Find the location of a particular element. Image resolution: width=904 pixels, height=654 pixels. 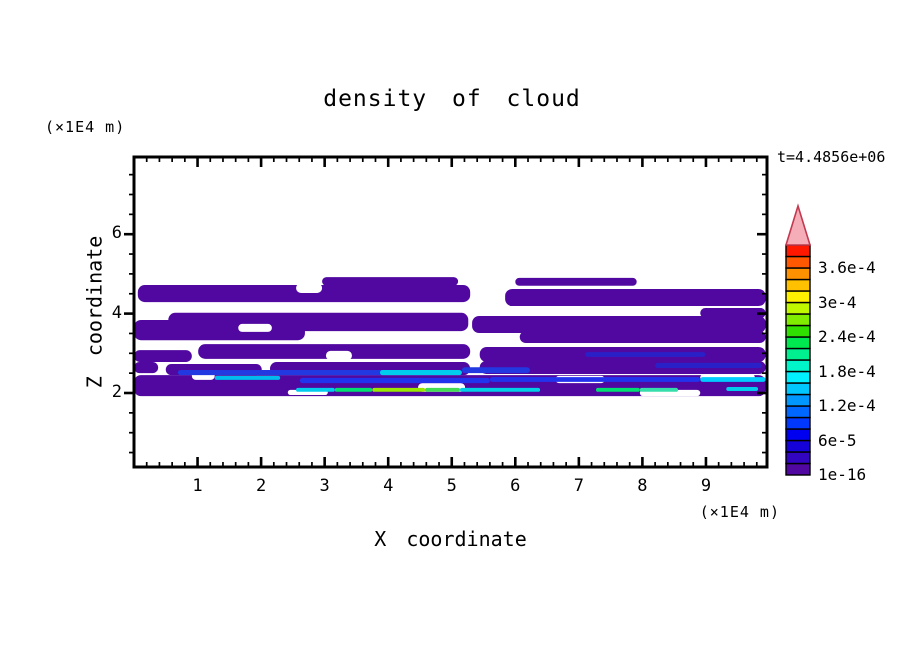

y-tick-label: 4 is located at coordinates (116, 312).